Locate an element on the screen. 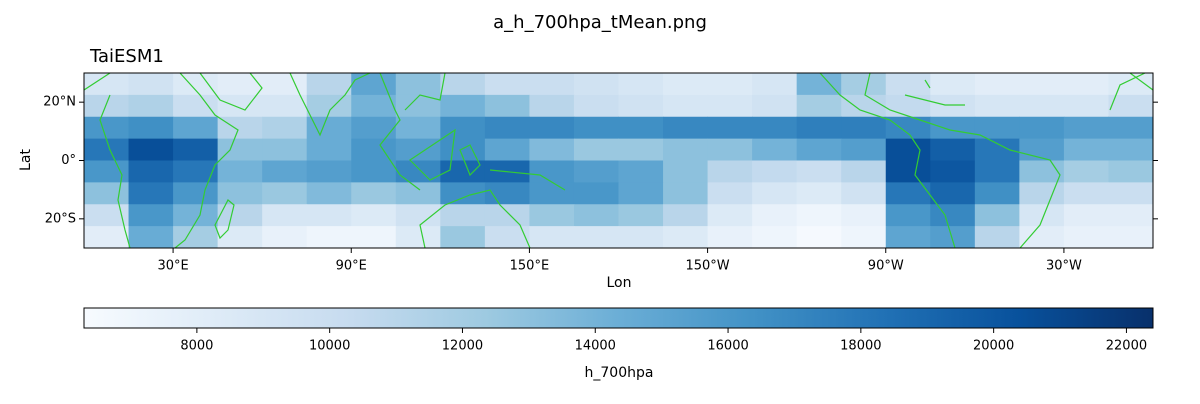  colorbar-tick-label: 16000 is located at coordinates (727, 346).